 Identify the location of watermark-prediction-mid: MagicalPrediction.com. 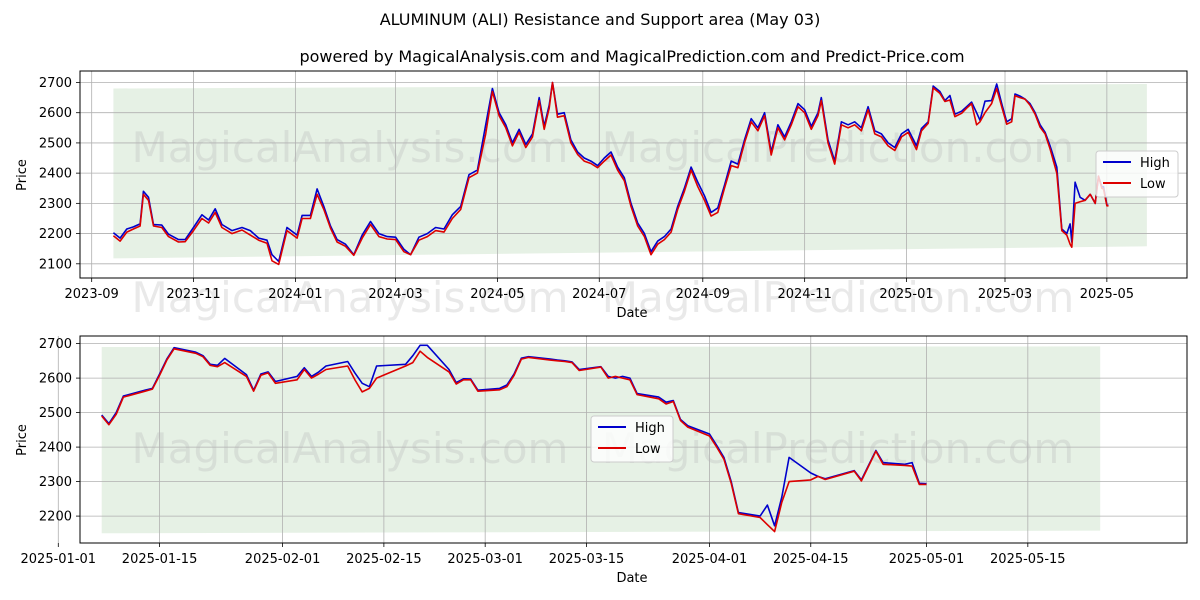
(838, 297).